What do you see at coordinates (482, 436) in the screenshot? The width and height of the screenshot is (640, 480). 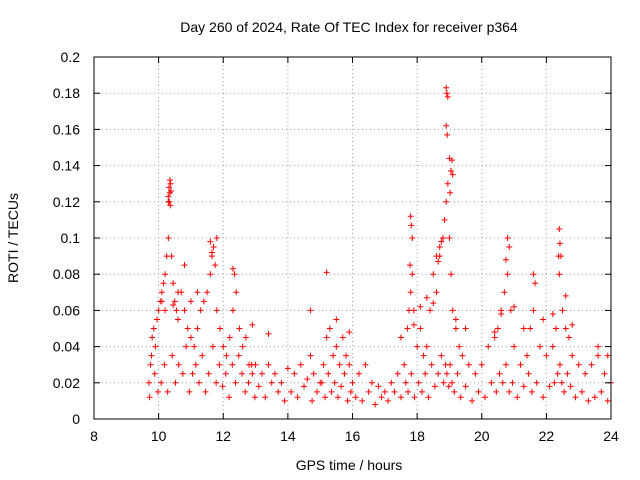 I see `x-tick-label: 20` at bounding box center [482, 436].